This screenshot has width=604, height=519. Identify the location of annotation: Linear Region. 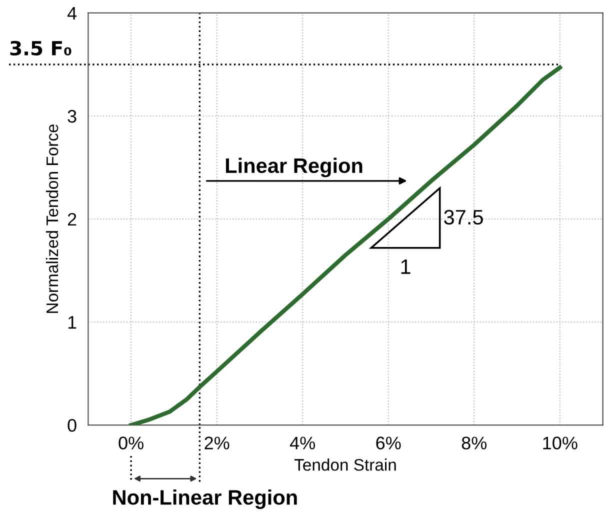
(294, 168).